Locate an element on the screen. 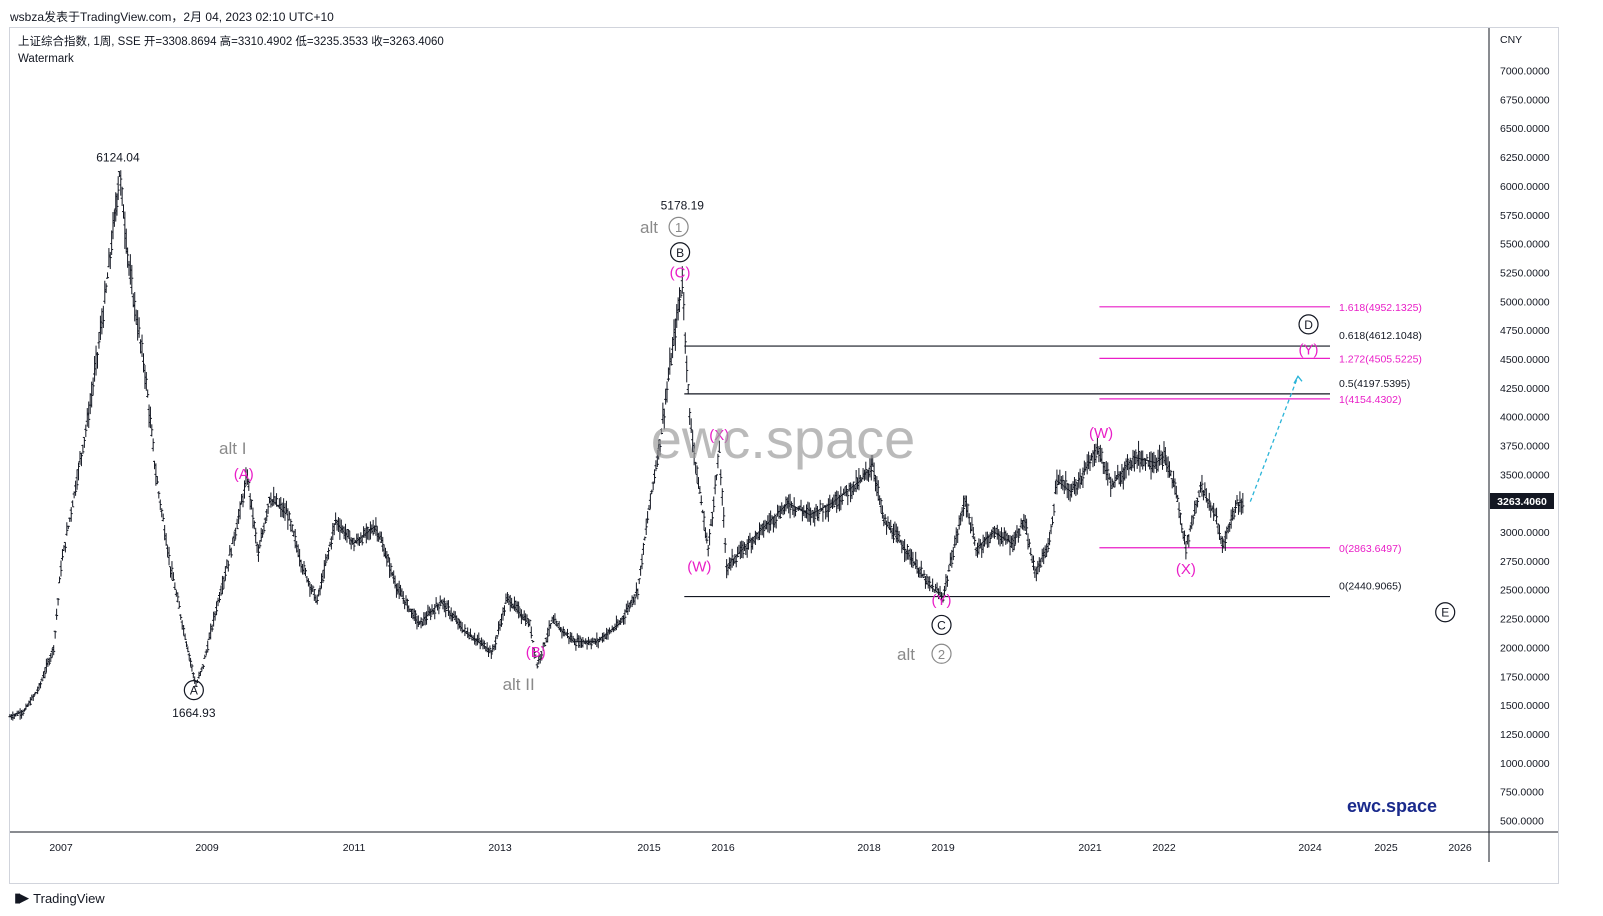 The height and width of the screenshot is (916, 1603). y-tick-label: 2750.0000 is located at coordinates (1525, 562).